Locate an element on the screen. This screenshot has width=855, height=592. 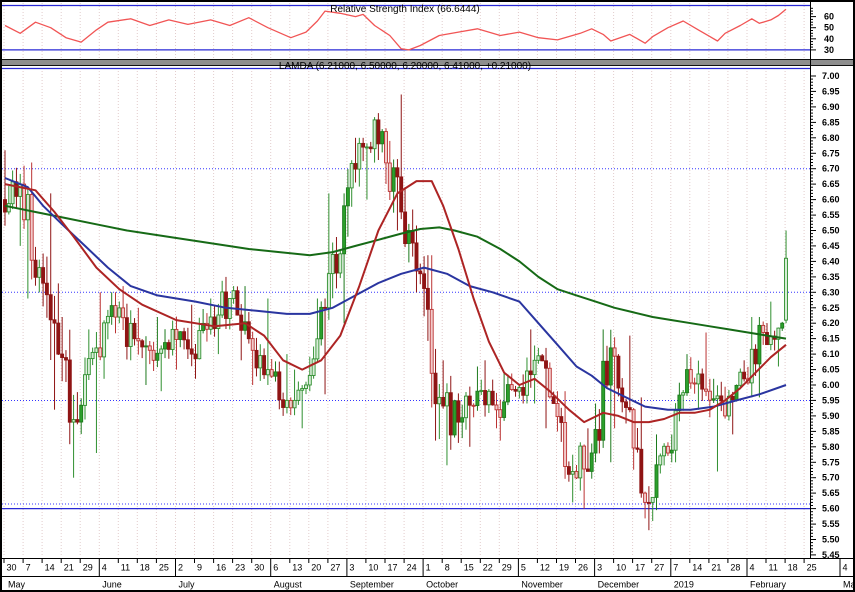
month-label: Ma is located at coordinates (849, 585).